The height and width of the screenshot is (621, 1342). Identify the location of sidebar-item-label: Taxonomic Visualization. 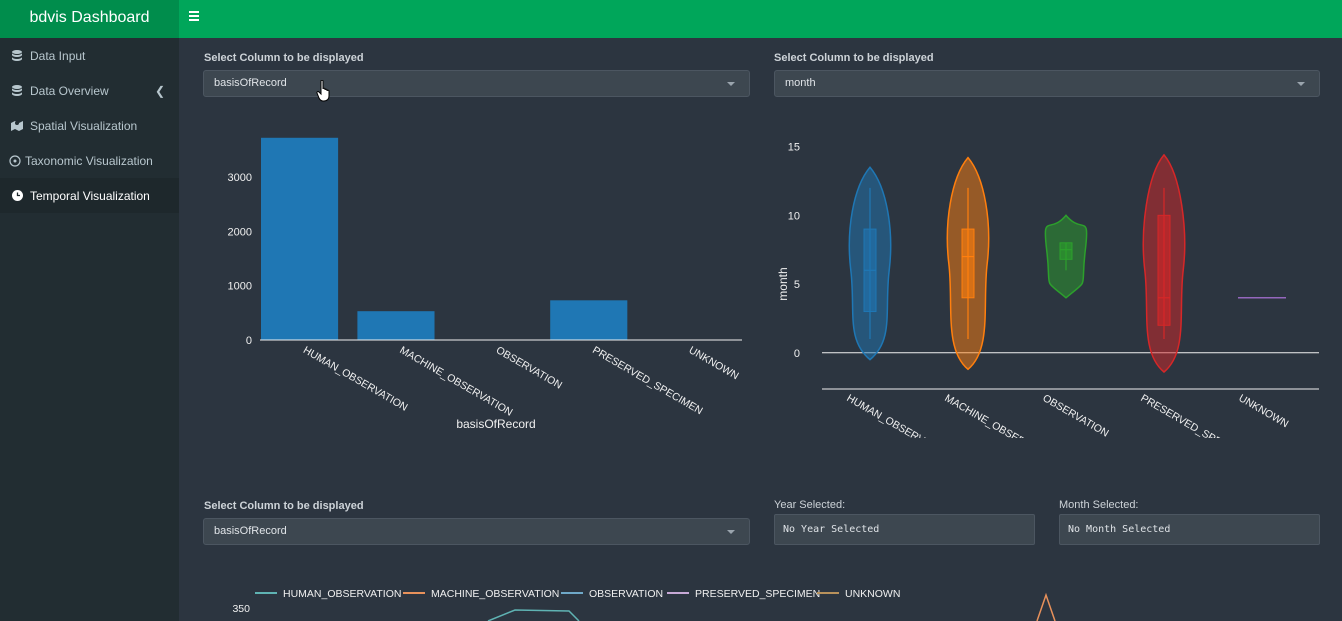
(89, 160).